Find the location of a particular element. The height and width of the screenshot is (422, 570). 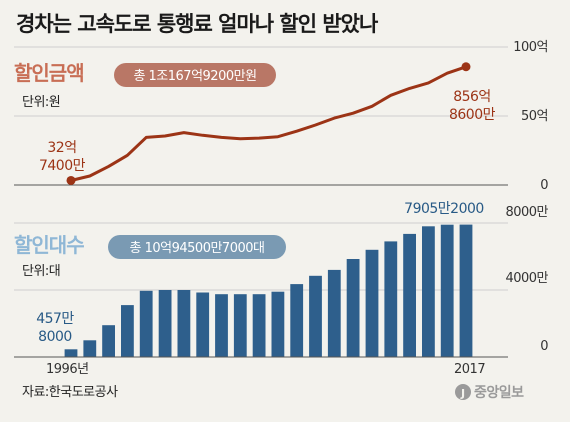

chart-title: 경차는 고속도로 통행료 얼마나 할인 받았나 is located at coordinates (197, 24).